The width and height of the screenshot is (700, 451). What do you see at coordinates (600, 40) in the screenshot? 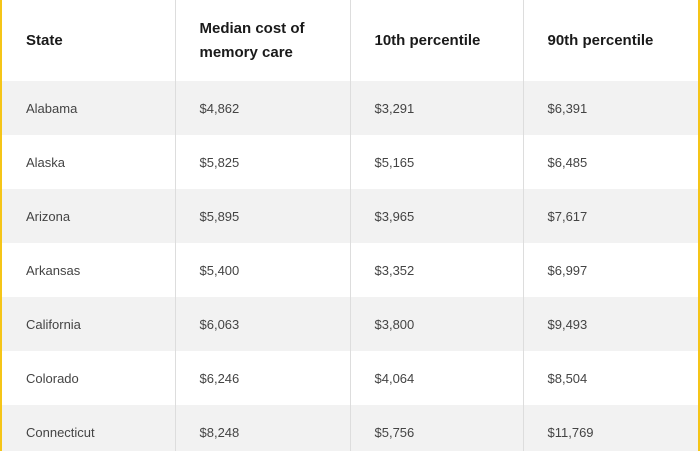
I see `header-90th-percentile: 90th percentile` at bounding box center [600, 40].